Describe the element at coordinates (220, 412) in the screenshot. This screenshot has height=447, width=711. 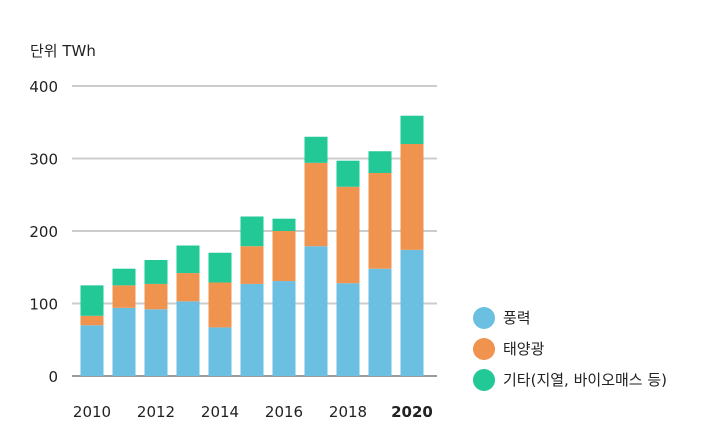
I see `x-tick-label-2014: 2014` at that location.